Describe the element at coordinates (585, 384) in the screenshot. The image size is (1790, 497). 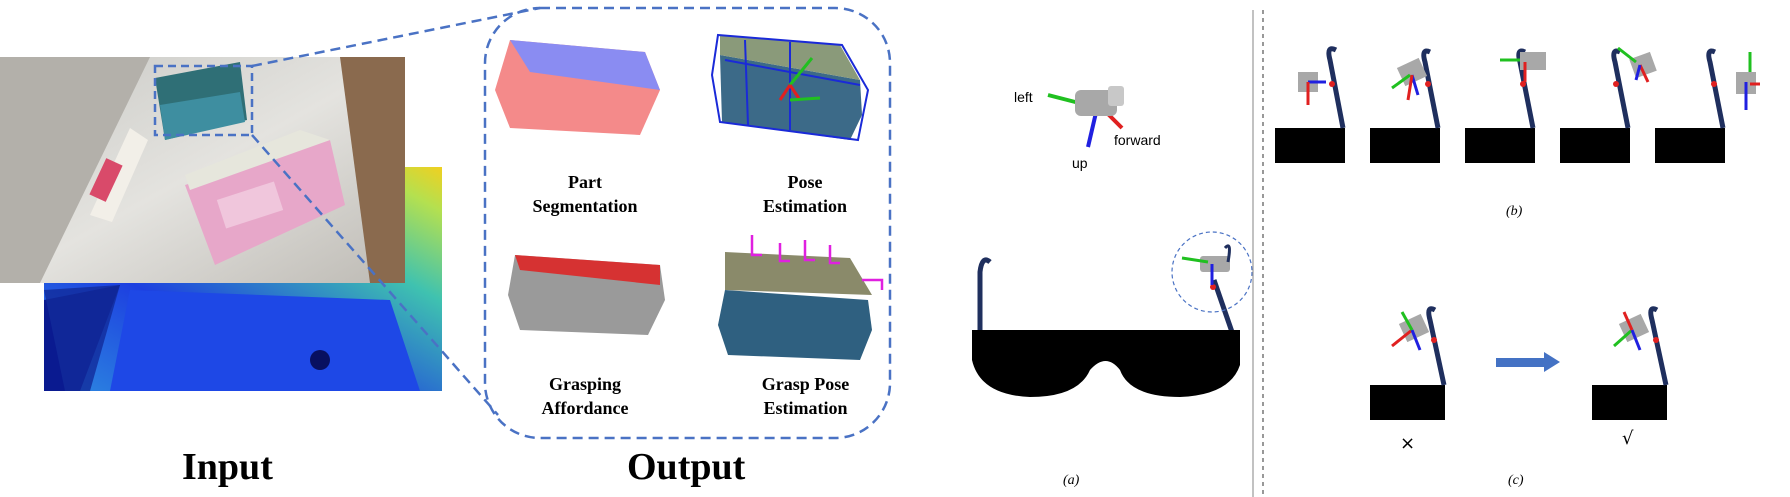
I see `caption-line1: Grasping` at that location.